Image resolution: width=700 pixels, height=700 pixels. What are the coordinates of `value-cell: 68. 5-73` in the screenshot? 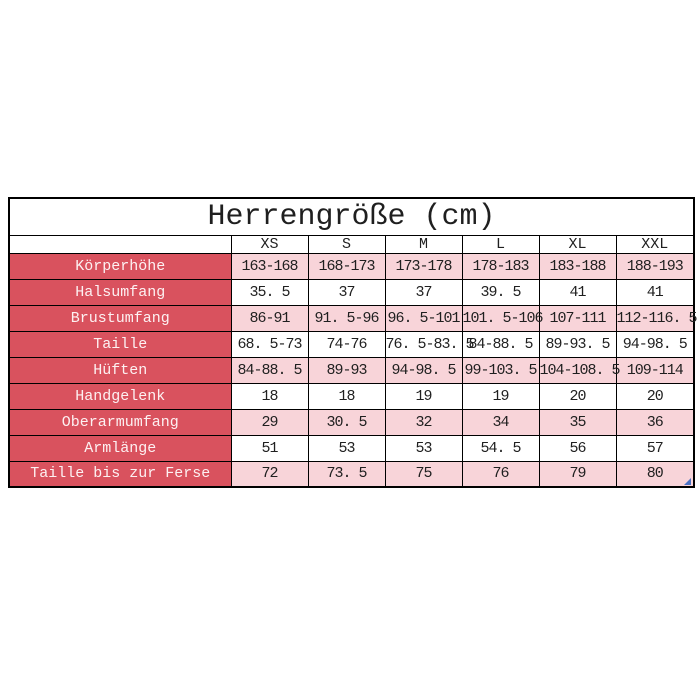 It's located at (269, 344).